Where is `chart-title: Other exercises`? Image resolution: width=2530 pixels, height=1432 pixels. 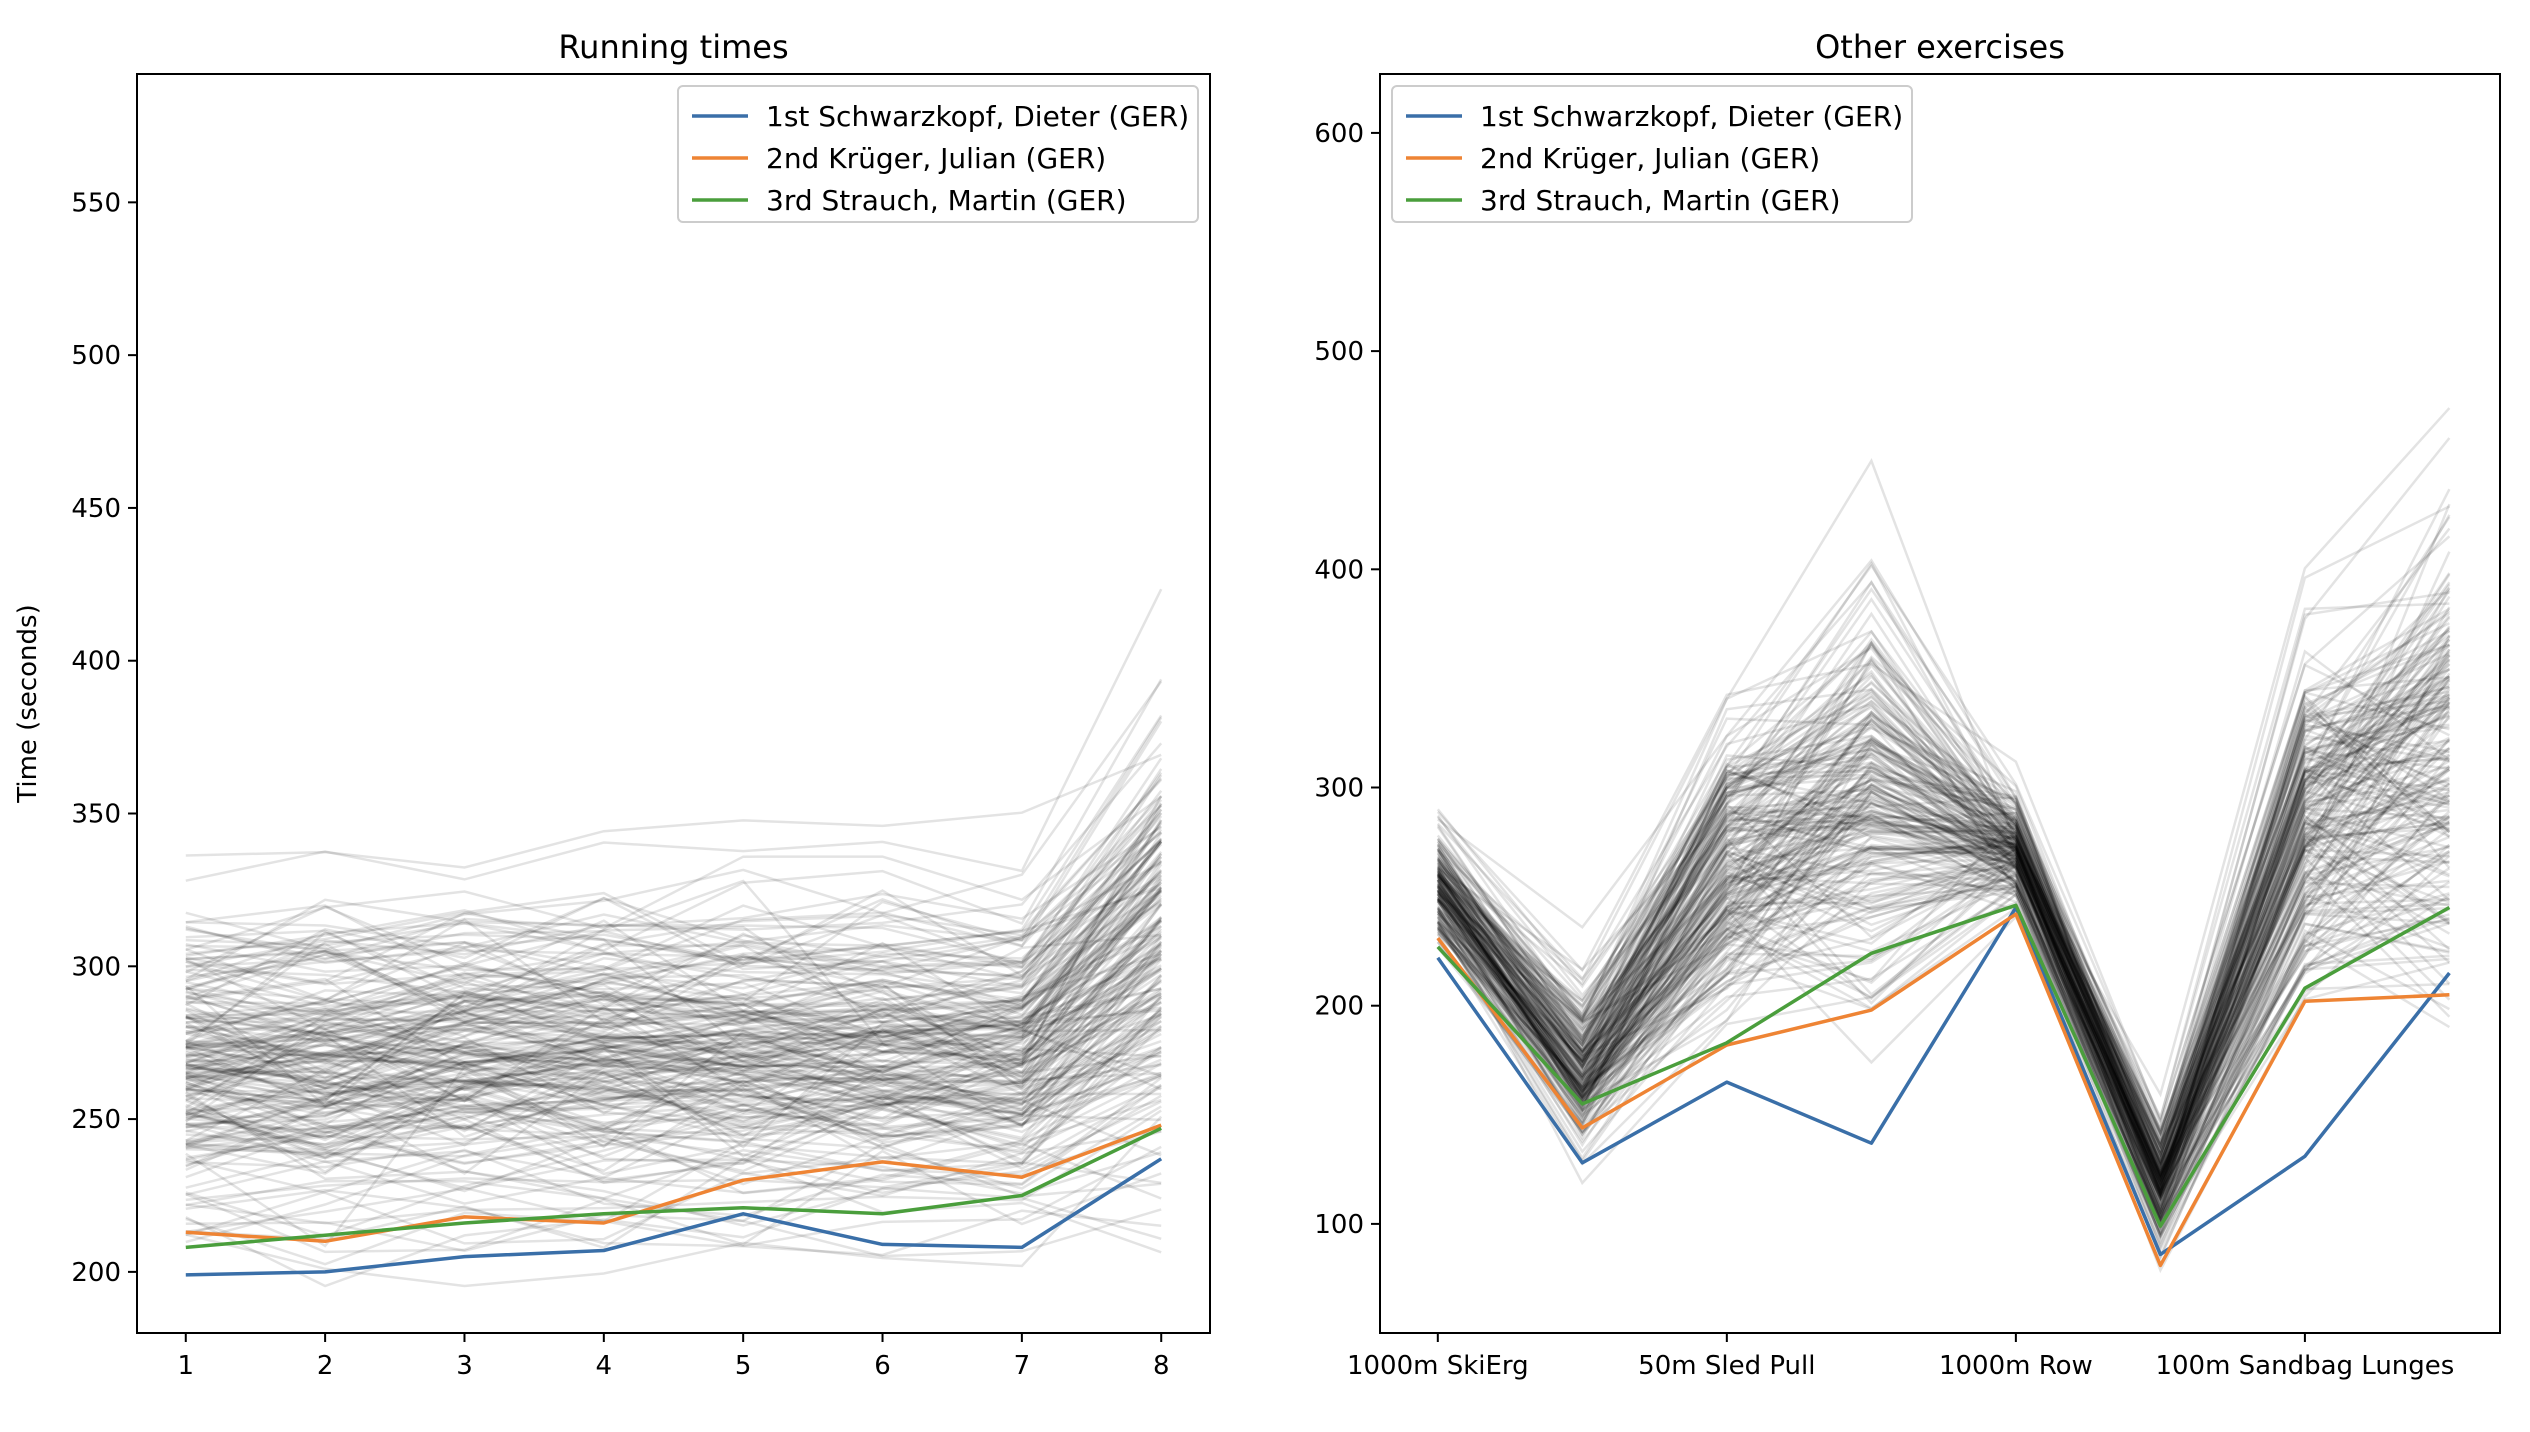 chart-title: Other exercises is located at coordinates (1940, 47).